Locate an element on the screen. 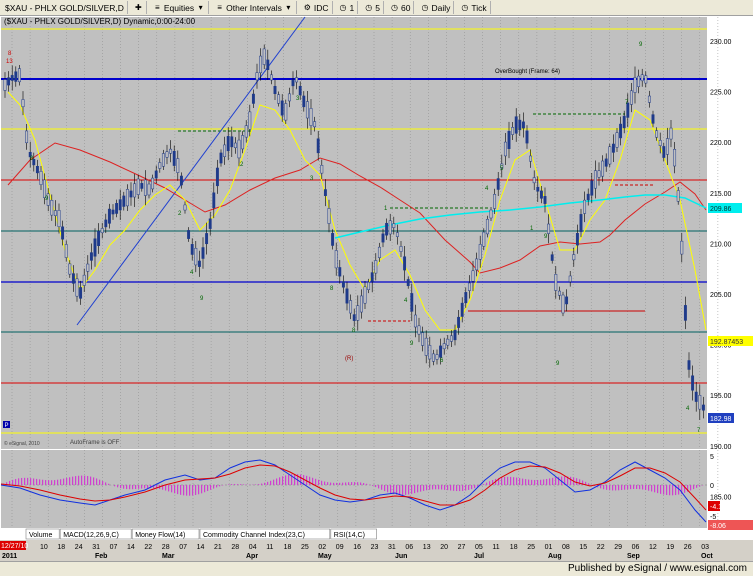  date-tick-label: 12 is located at coordinates (653, 547).